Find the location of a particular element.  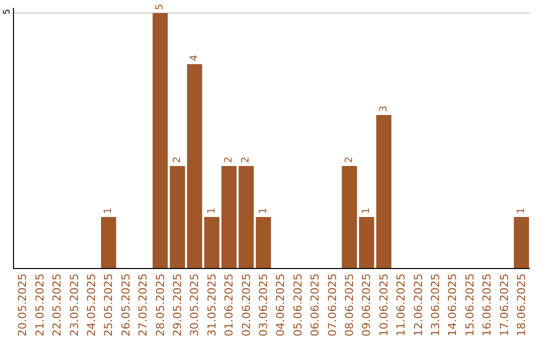

x-tick-label: 01.06.2025 is located at coordinates (229, 304).